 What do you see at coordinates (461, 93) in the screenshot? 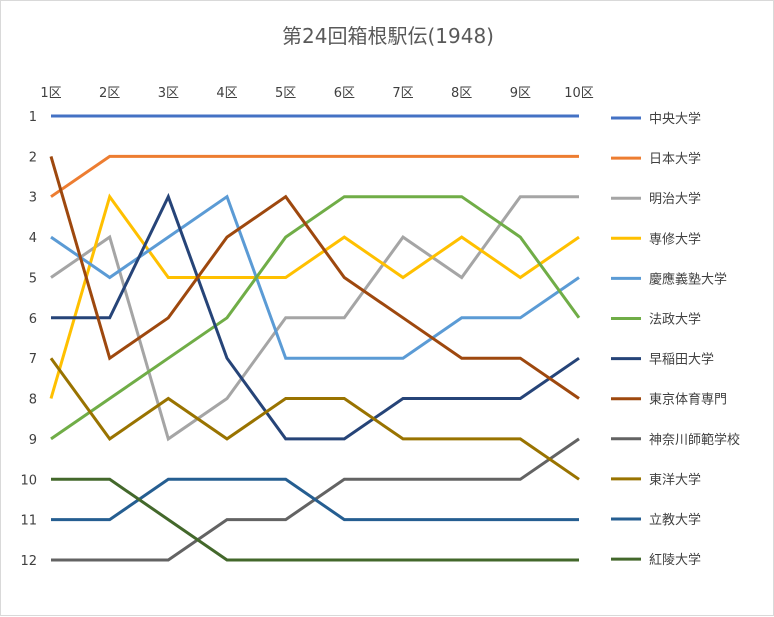
I see `x-tick-label: 8区` at bounding box center [461, 93].